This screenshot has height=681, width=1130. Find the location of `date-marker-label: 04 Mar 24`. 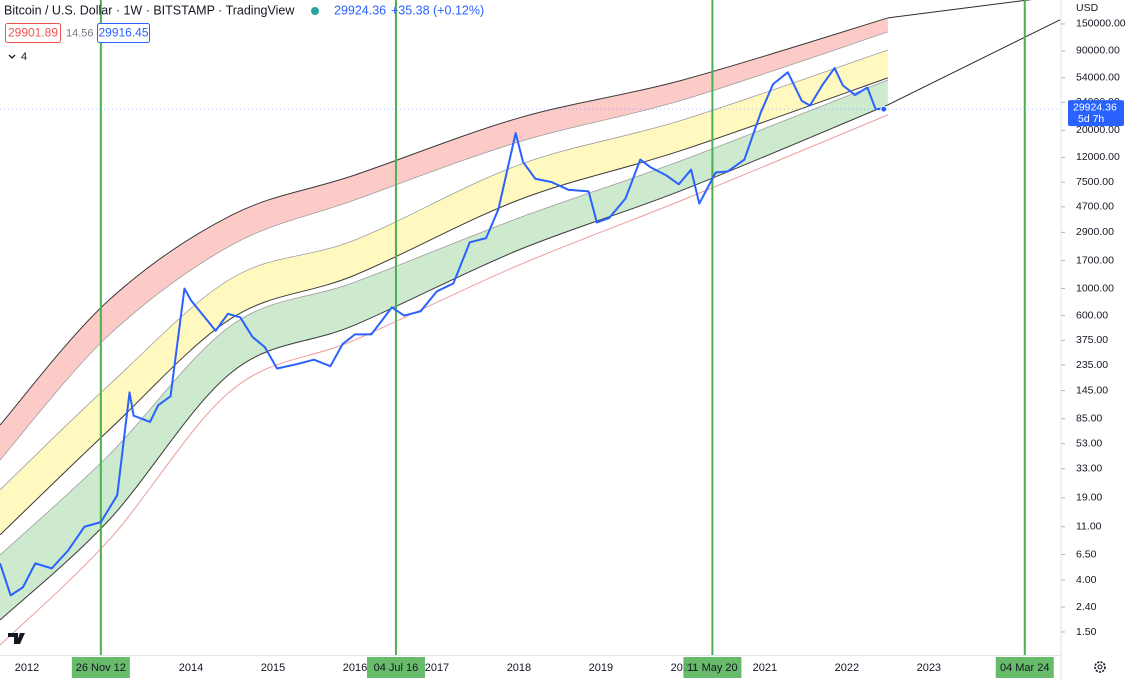

date-marker-label: 04 Mar 24 is located at coordinates (1025, 668).